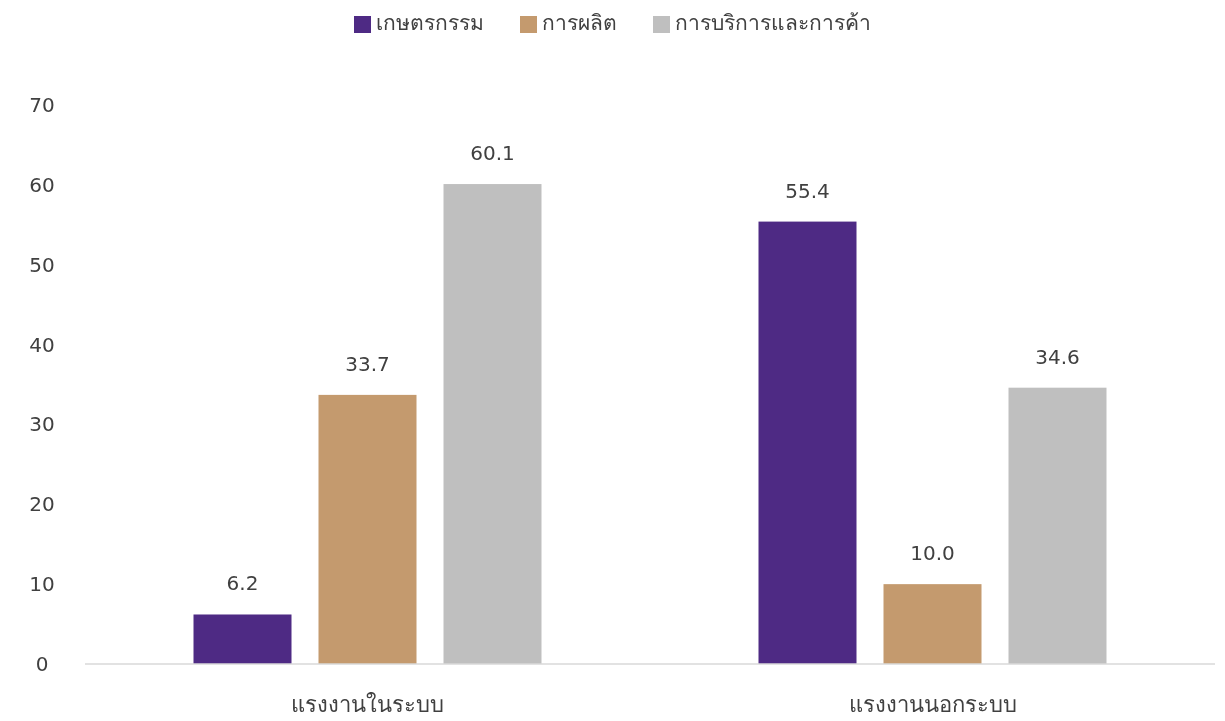  What do you see at coordinates (42, 504) in the screenshot?
I see `y-tick-label: 20` at bounding box center [42, 504].